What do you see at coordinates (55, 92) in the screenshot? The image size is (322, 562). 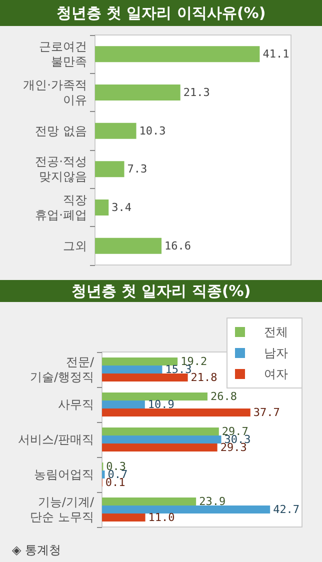 I see `y-tick-label: 개인·가족적 이유` at bounding box center [55, 92].